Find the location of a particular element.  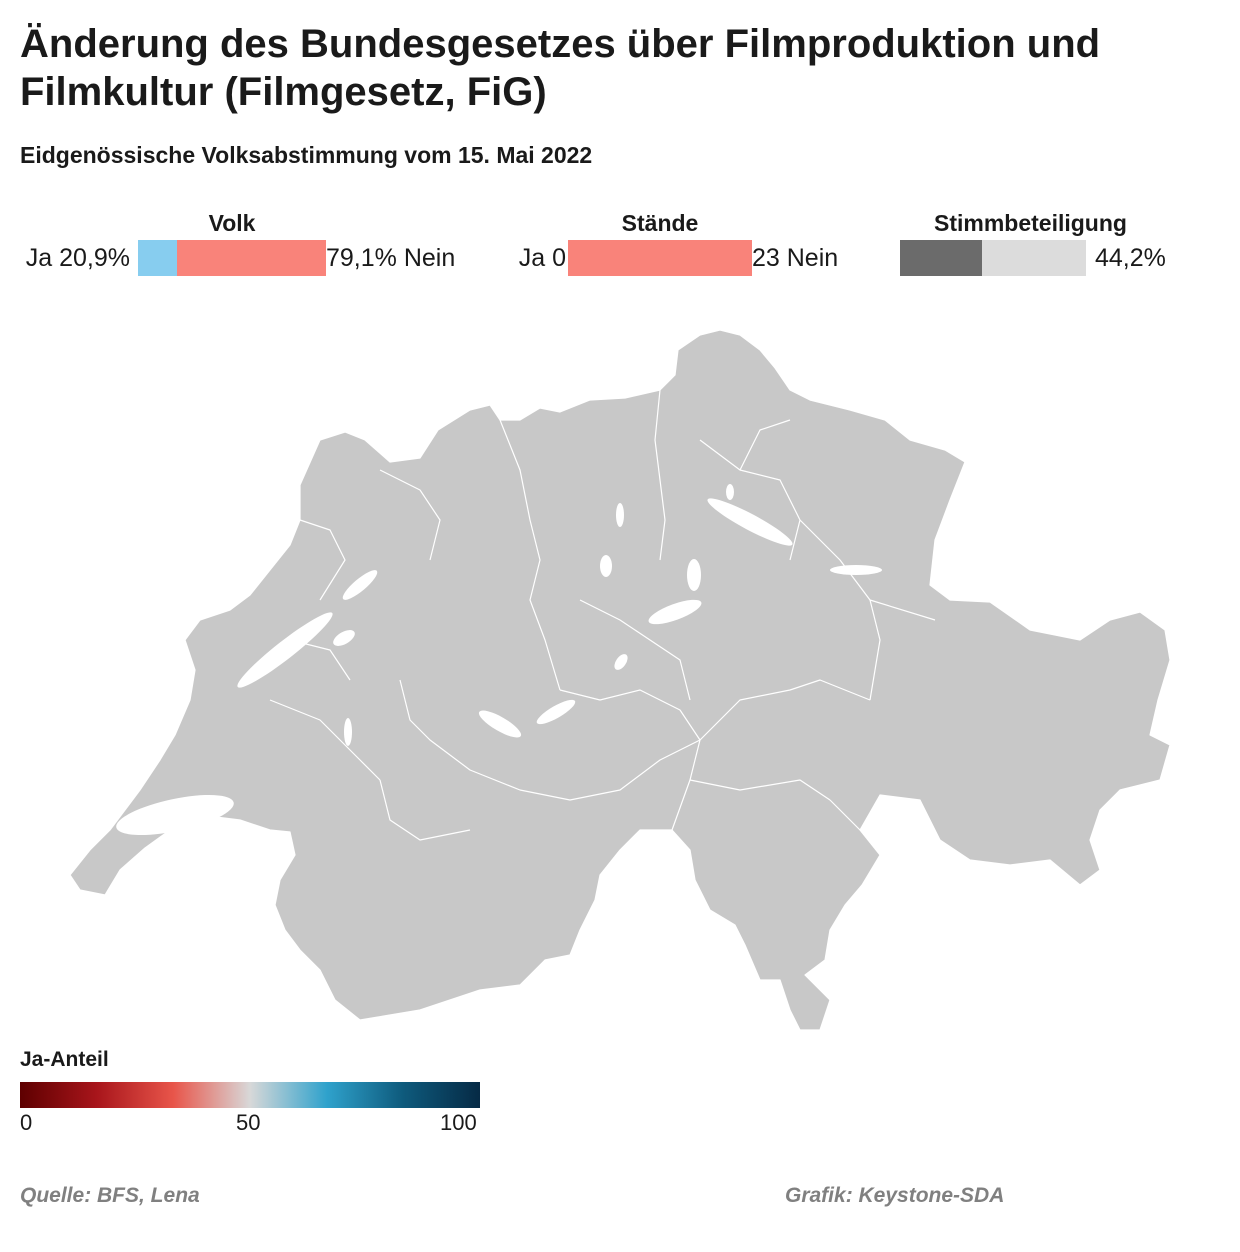

lake-gruyere is located at coordinates (348, 732).